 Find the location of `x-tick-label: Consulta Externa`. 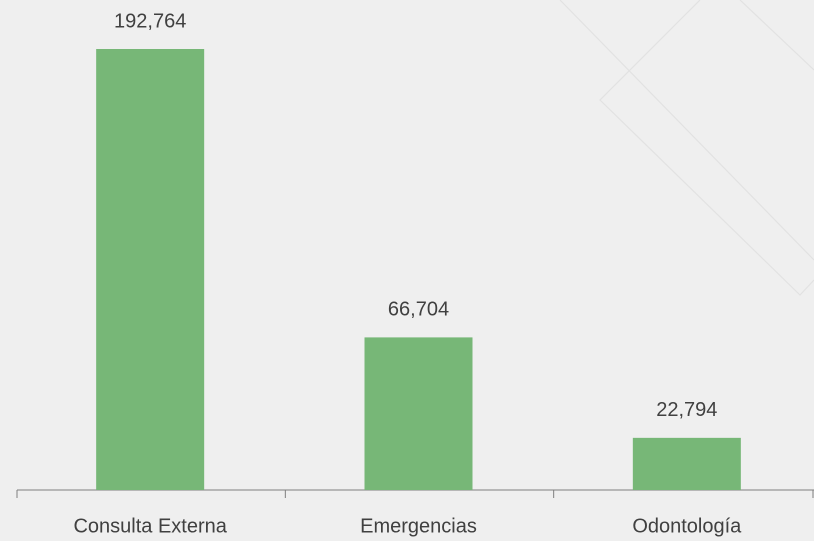

x-tick-label: Consulta Externa is located at coordinates (150, 526).